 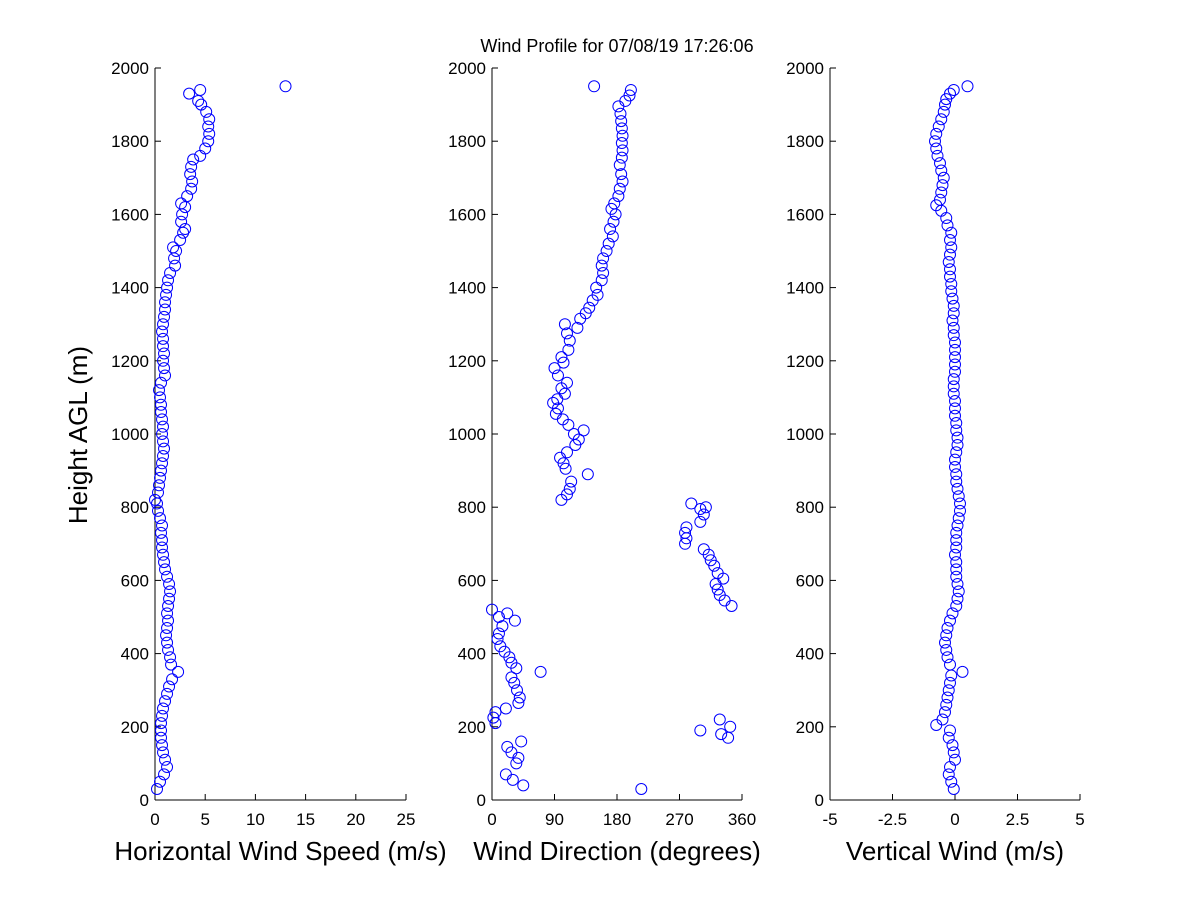 What do you see at coordinates (305, 819) in the screenshot?
I see `x-tick-label: 15` at bounding box center [305, 819].